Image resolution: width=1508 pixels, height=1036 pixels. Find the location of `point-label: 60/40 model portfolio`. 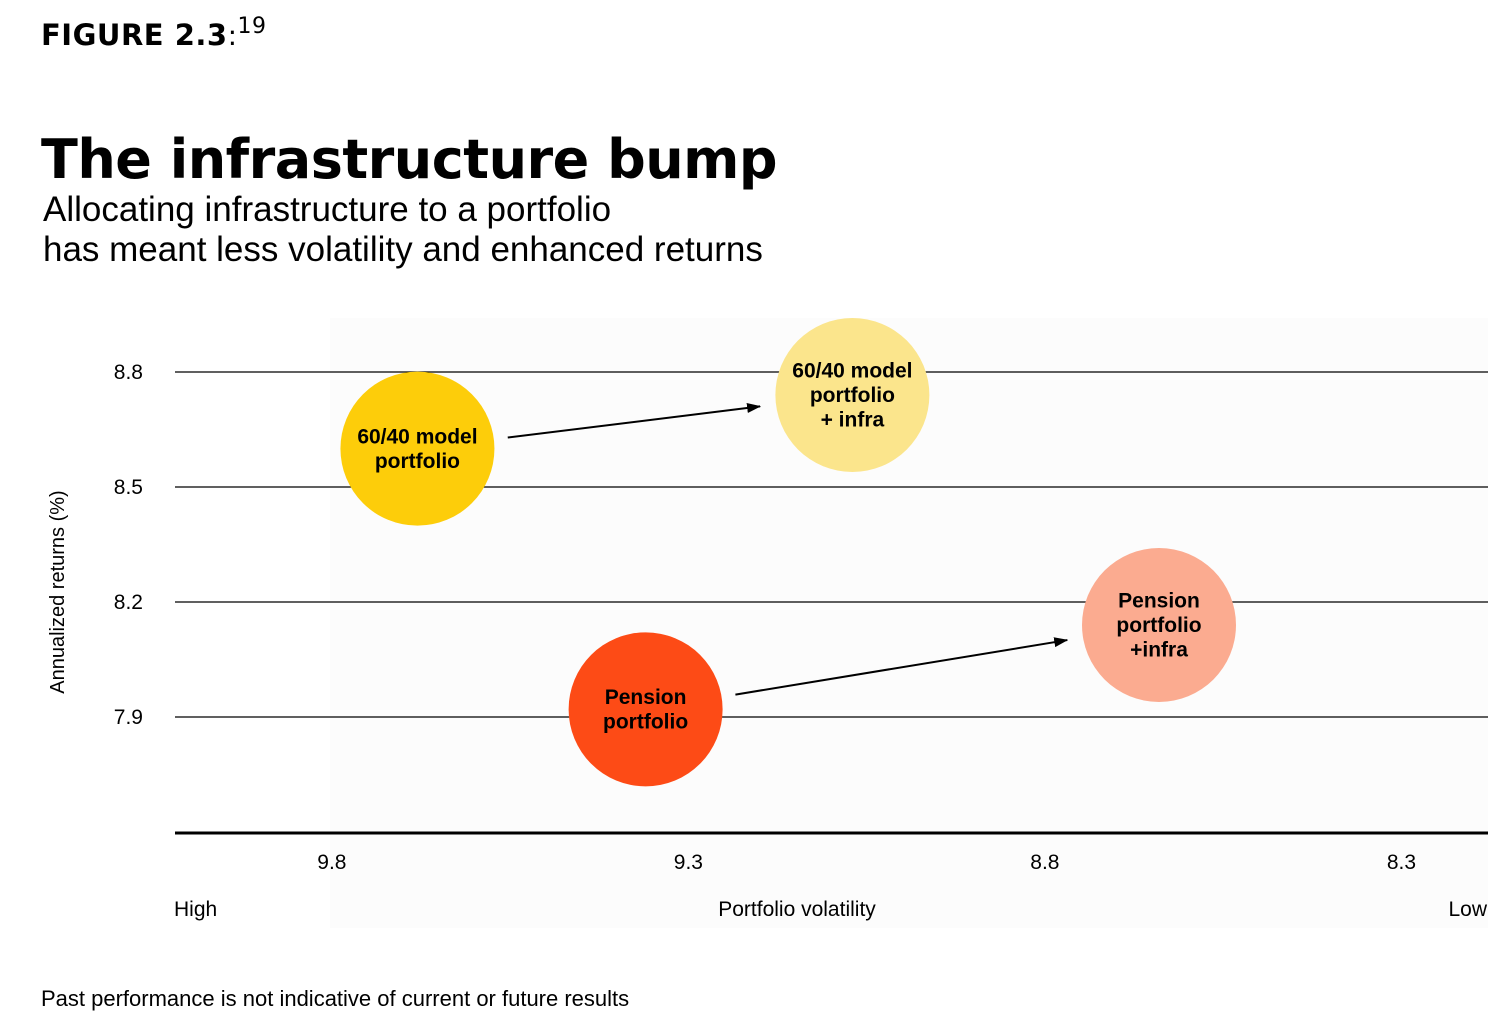

point-label: 60/40 model portfolio is located at coordinates (417, 449).